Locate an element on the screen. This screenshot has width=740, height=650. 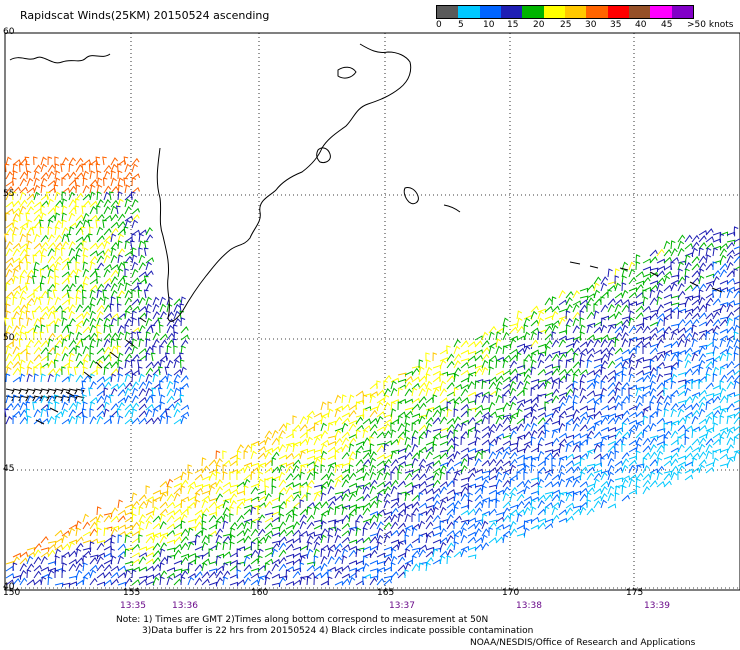
color-legend: 0 5 10 15 20 25 30 35 40 45 >50 knots is located at coordinates (586, 18).